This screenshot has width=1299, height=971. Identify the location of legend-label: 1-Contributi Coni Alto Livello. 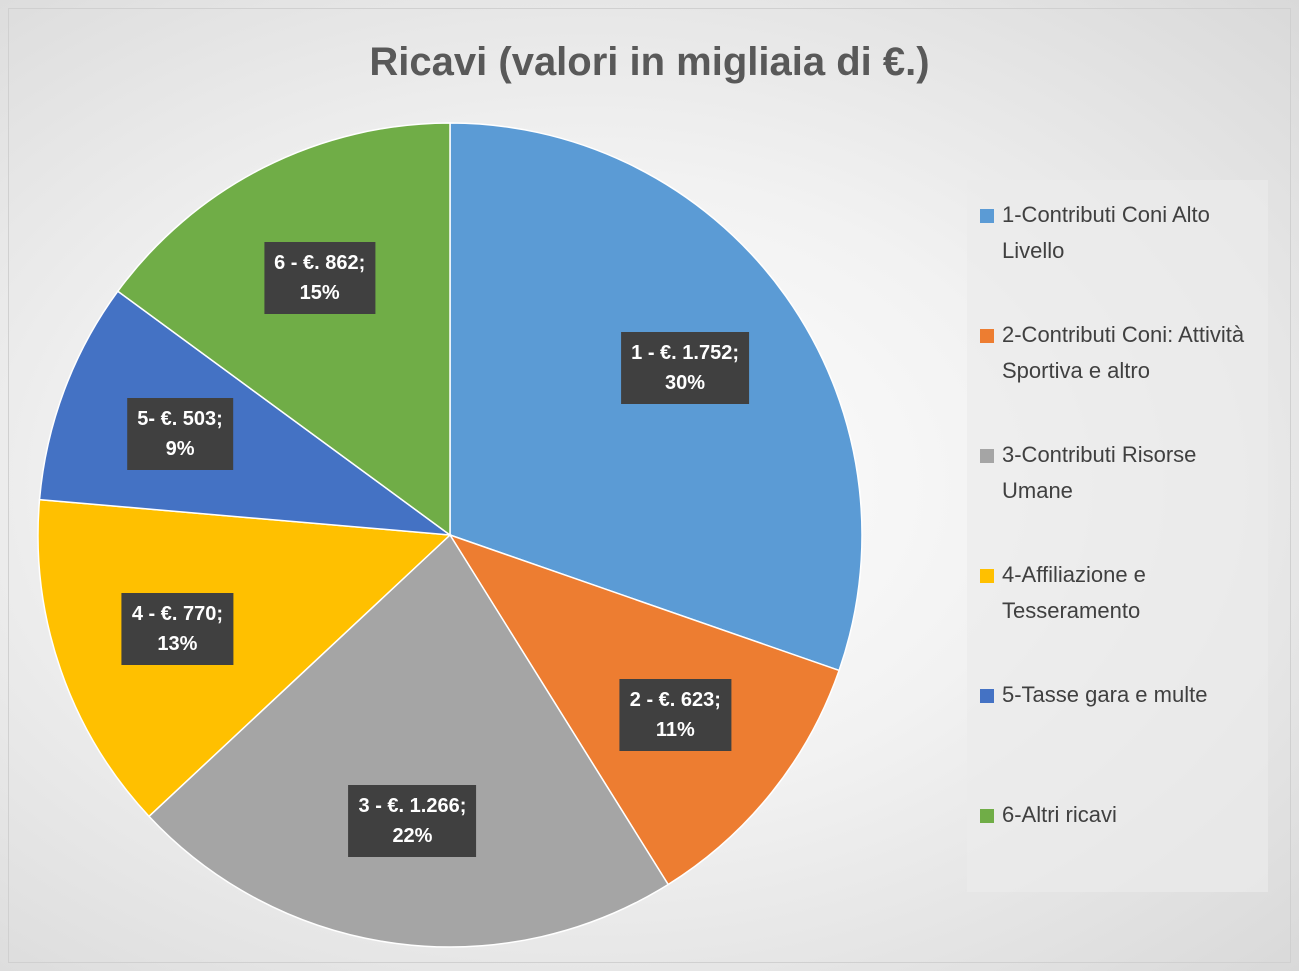
(1106, 232).